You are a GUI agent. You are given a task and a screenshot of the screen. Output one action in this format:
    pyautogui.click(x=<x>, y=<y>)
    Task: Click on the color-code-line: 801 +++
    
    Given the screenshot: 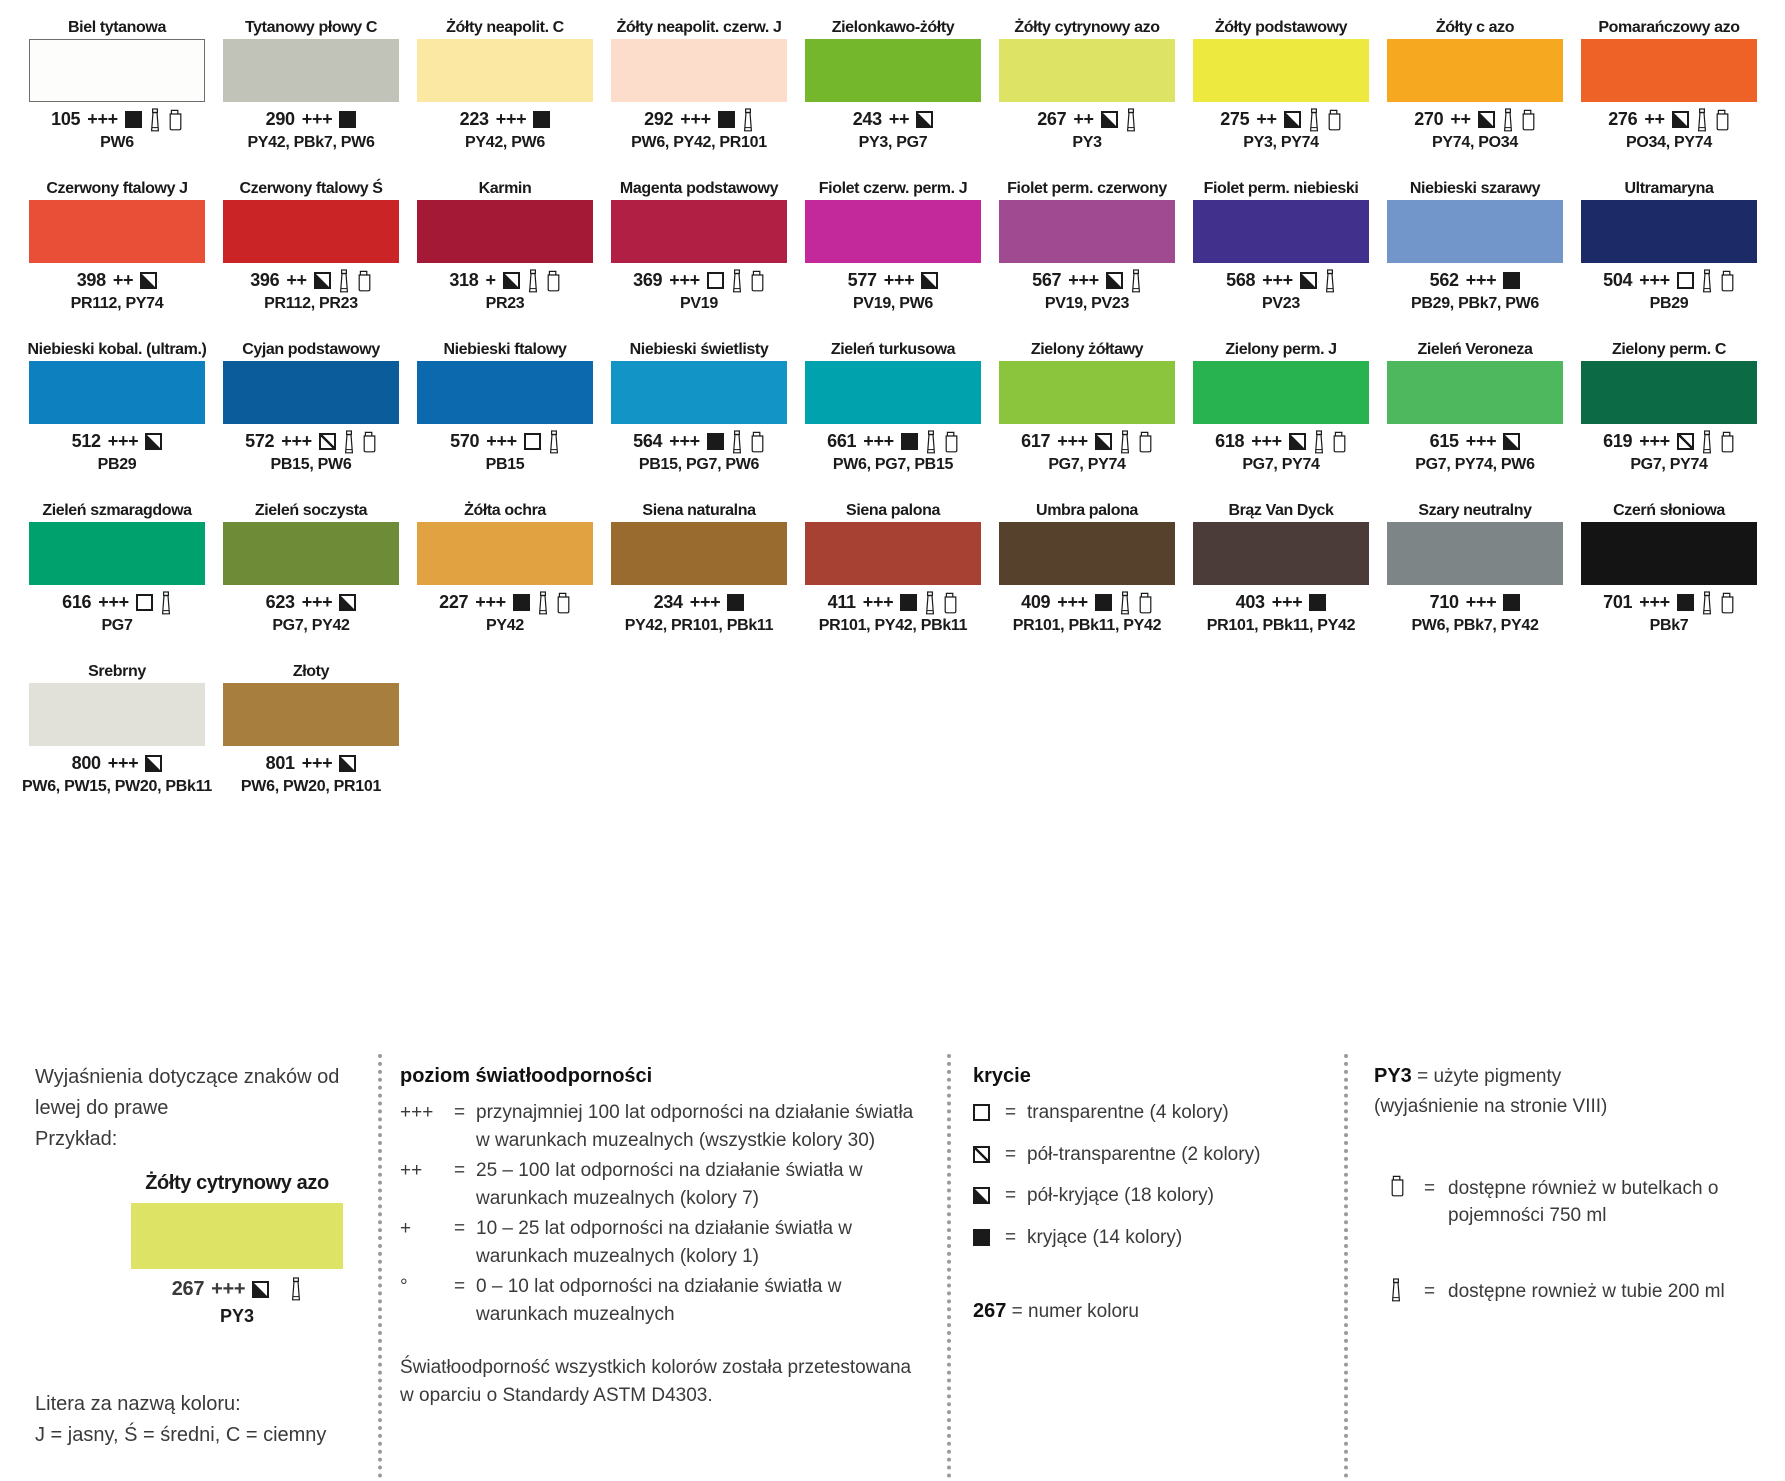 What is the action you would take?
    pyautogui.click(x=311, y=763)
    